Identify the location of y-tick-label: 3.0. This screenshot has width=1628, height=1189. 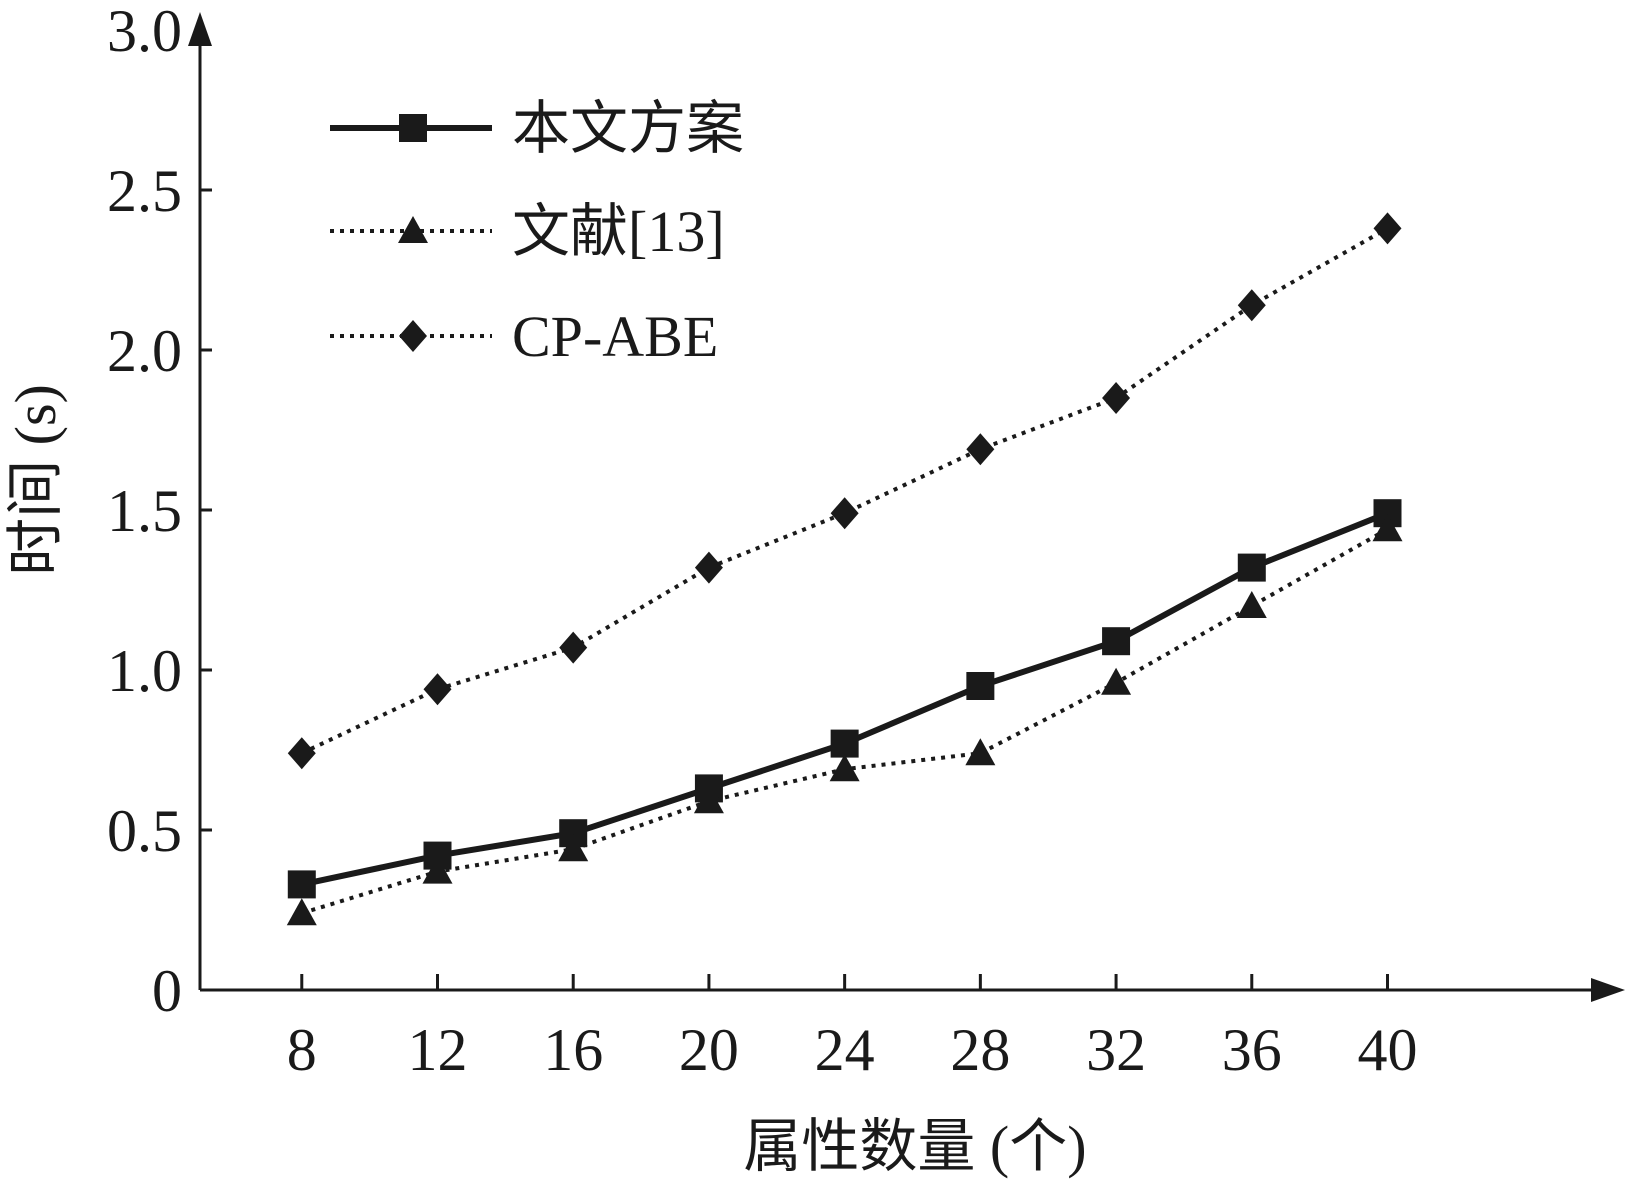
(144, 32).